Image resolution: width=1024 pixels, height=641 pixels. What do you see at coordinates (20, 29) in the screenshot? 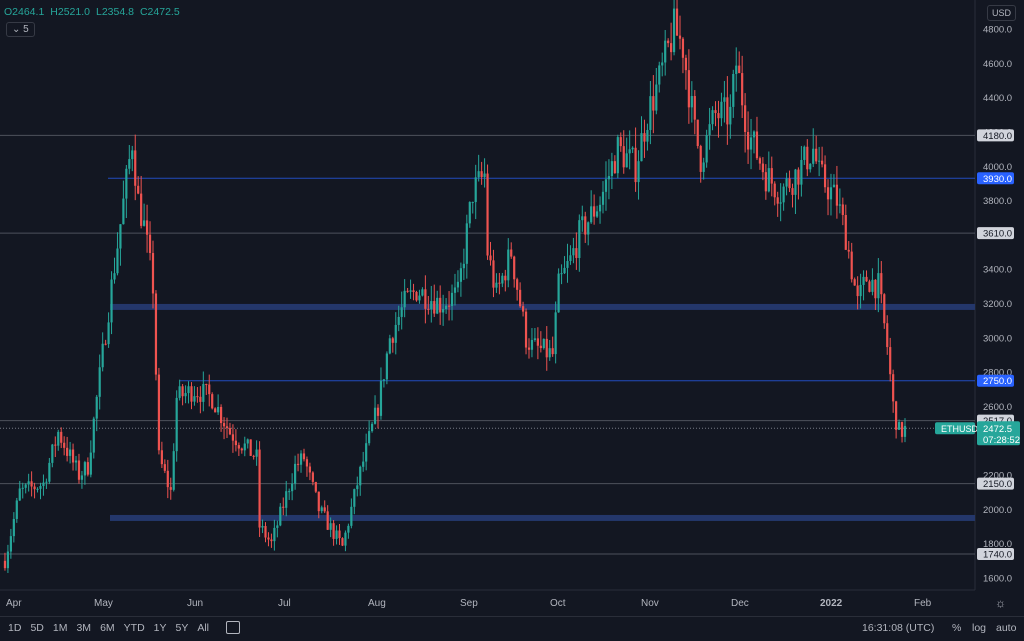
I see `interval-toggle: ⌄ 5` at bounding box center [20, 29].